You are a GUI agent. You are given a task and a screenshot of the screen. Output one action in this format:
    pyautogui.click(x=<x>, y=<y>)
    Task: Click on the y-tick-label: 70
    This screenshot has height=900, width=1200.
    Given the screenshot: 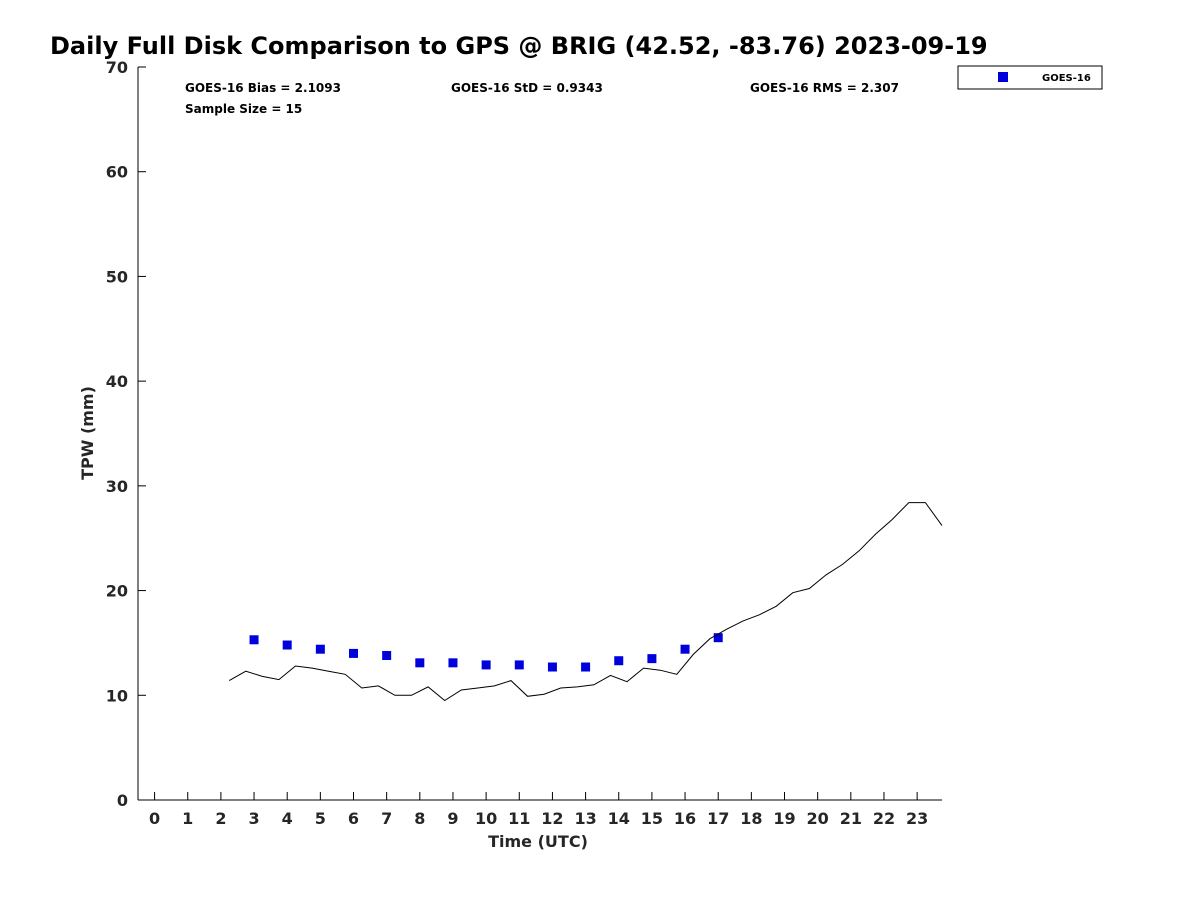 What is the action you would take?
    pyautogui.click(x=117, y=67)
    